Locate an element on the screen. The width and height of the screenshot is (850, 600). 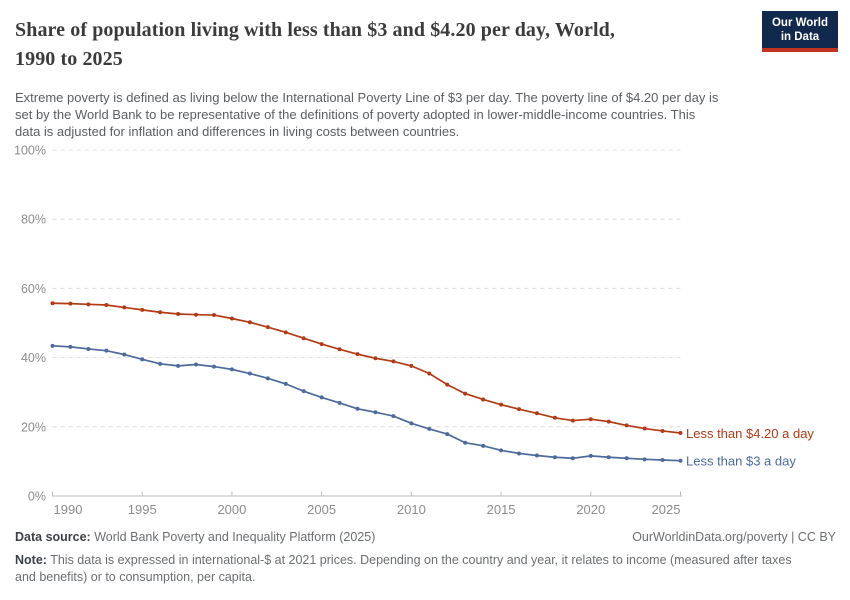
data-point-1-2006 is located at coordinates (339, 402).